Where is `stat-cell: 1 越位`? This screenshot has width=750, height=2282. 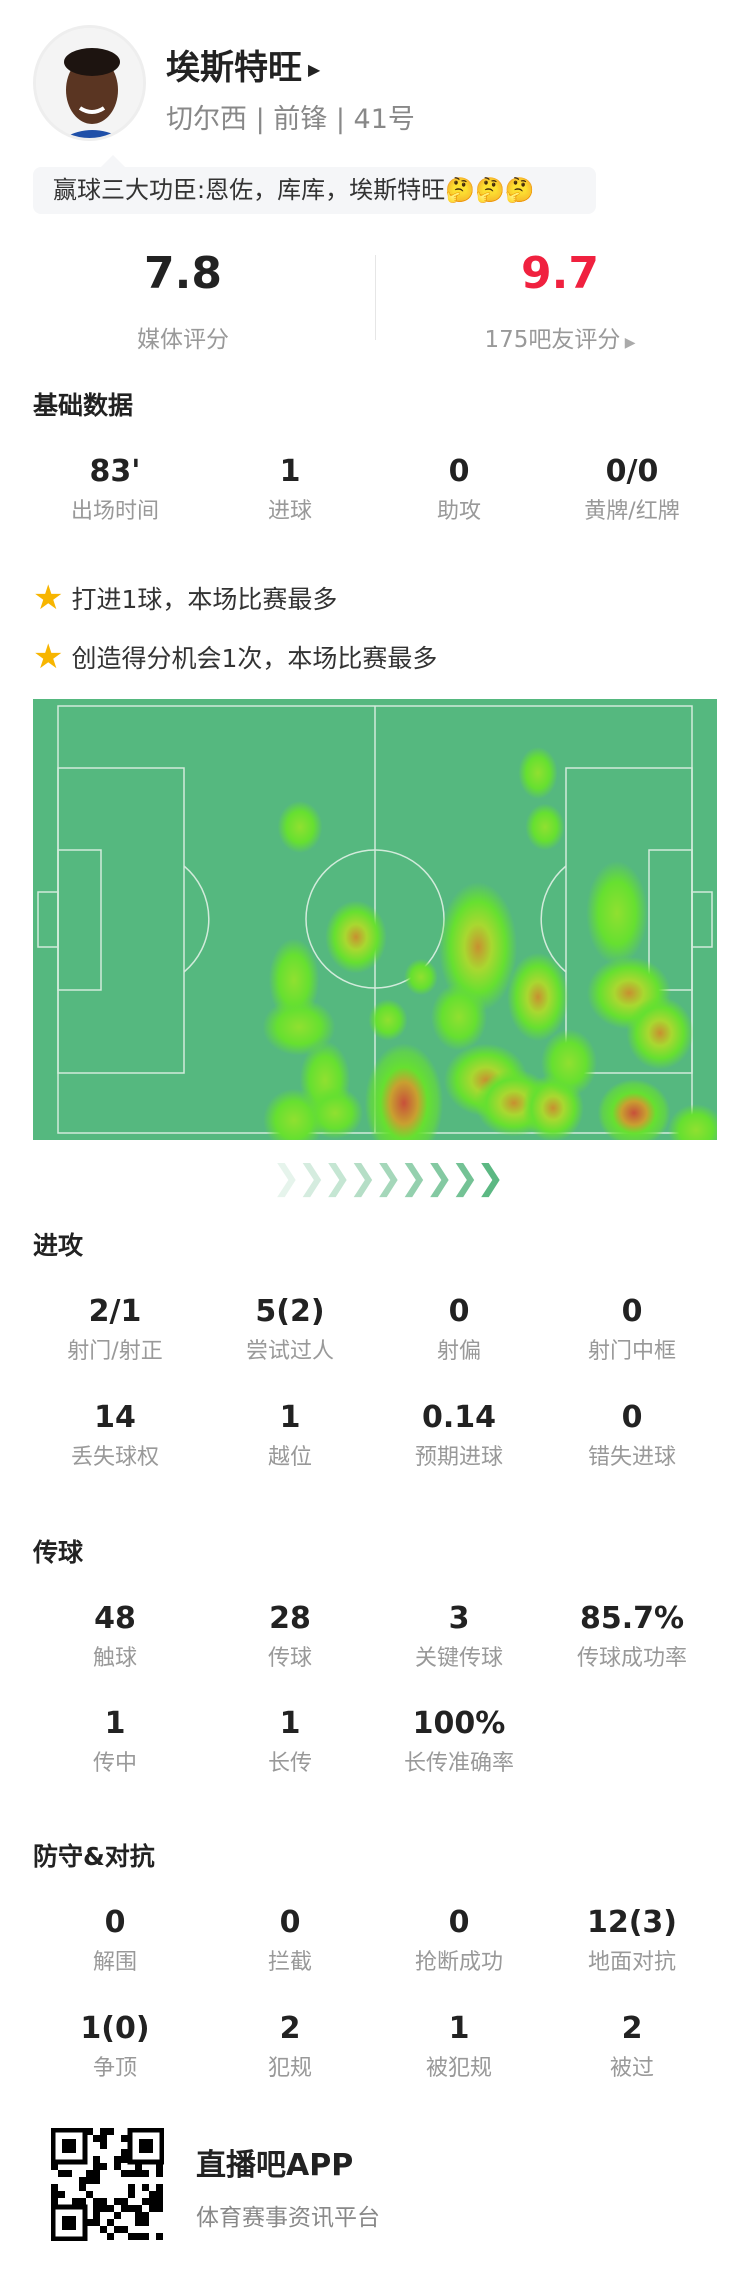 stat-cell: 1 越位 is located at coordinates (290, 1435).